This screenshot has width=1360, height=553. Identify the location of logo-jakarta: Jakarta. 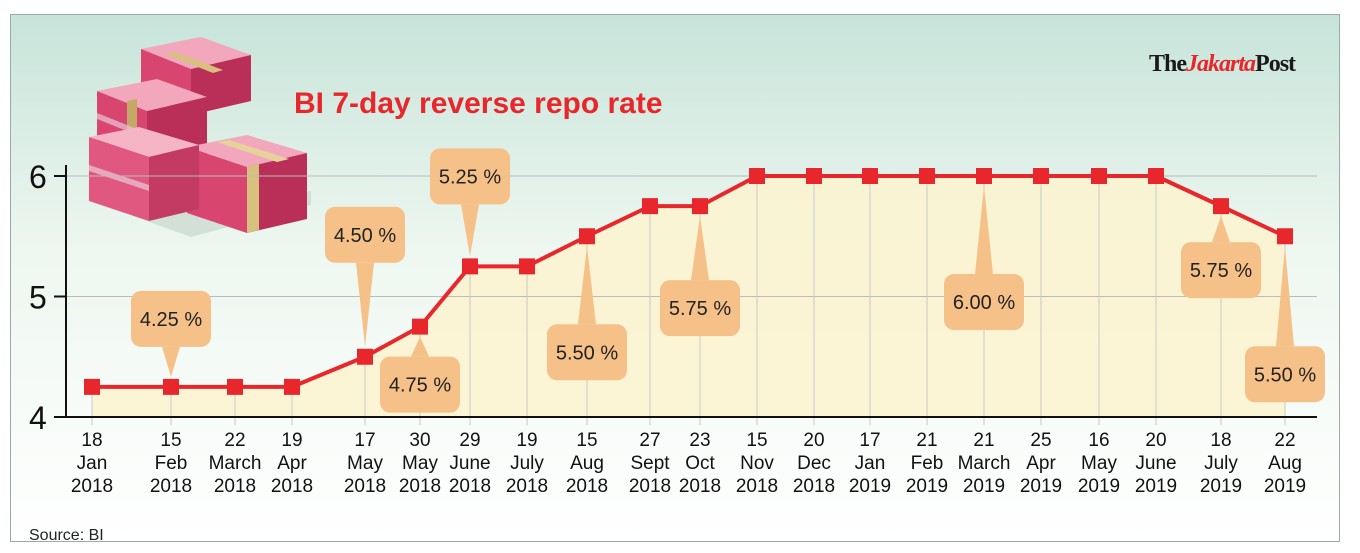
(1221, 64).